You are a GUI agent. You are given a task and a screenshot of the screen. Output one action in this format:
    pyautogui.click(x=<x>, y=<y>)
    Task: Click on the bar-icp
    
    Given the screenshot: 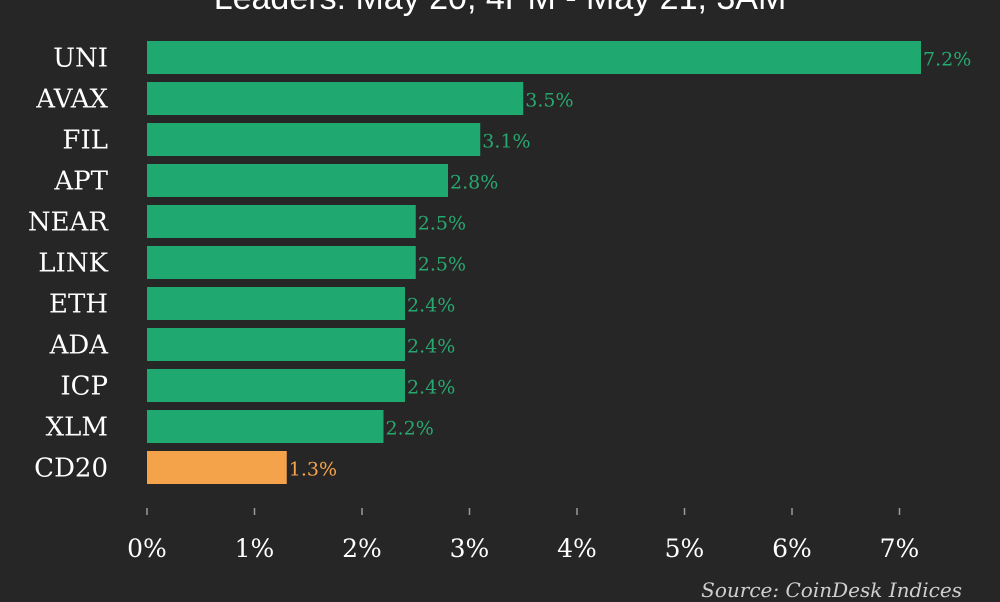 What is the action you would take?
    pyautogui.click(x=276, y=385)
    